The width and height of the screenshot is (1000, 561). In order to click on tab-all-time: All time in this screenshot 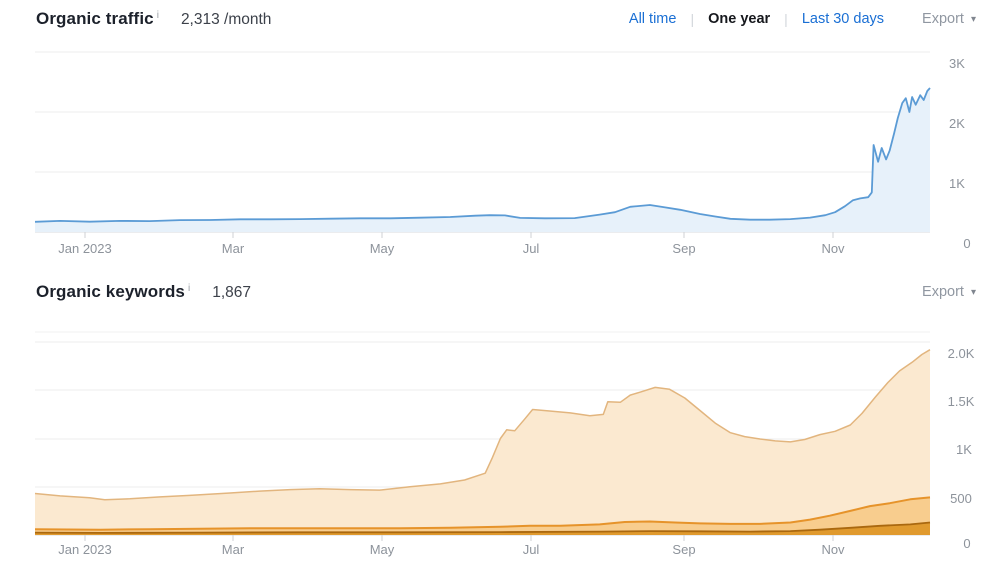, I will do `click(652, 19)`.